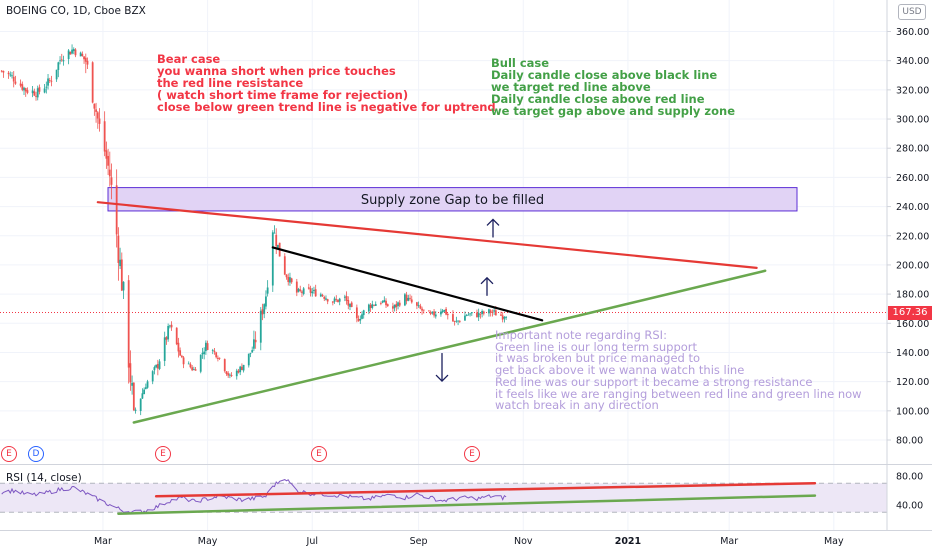 The image size is (932, 550). What do you see at coordinates (912, 61) in the screenshot?
I see `price-tick-label: 340.00` at bounding box center [912, 61].